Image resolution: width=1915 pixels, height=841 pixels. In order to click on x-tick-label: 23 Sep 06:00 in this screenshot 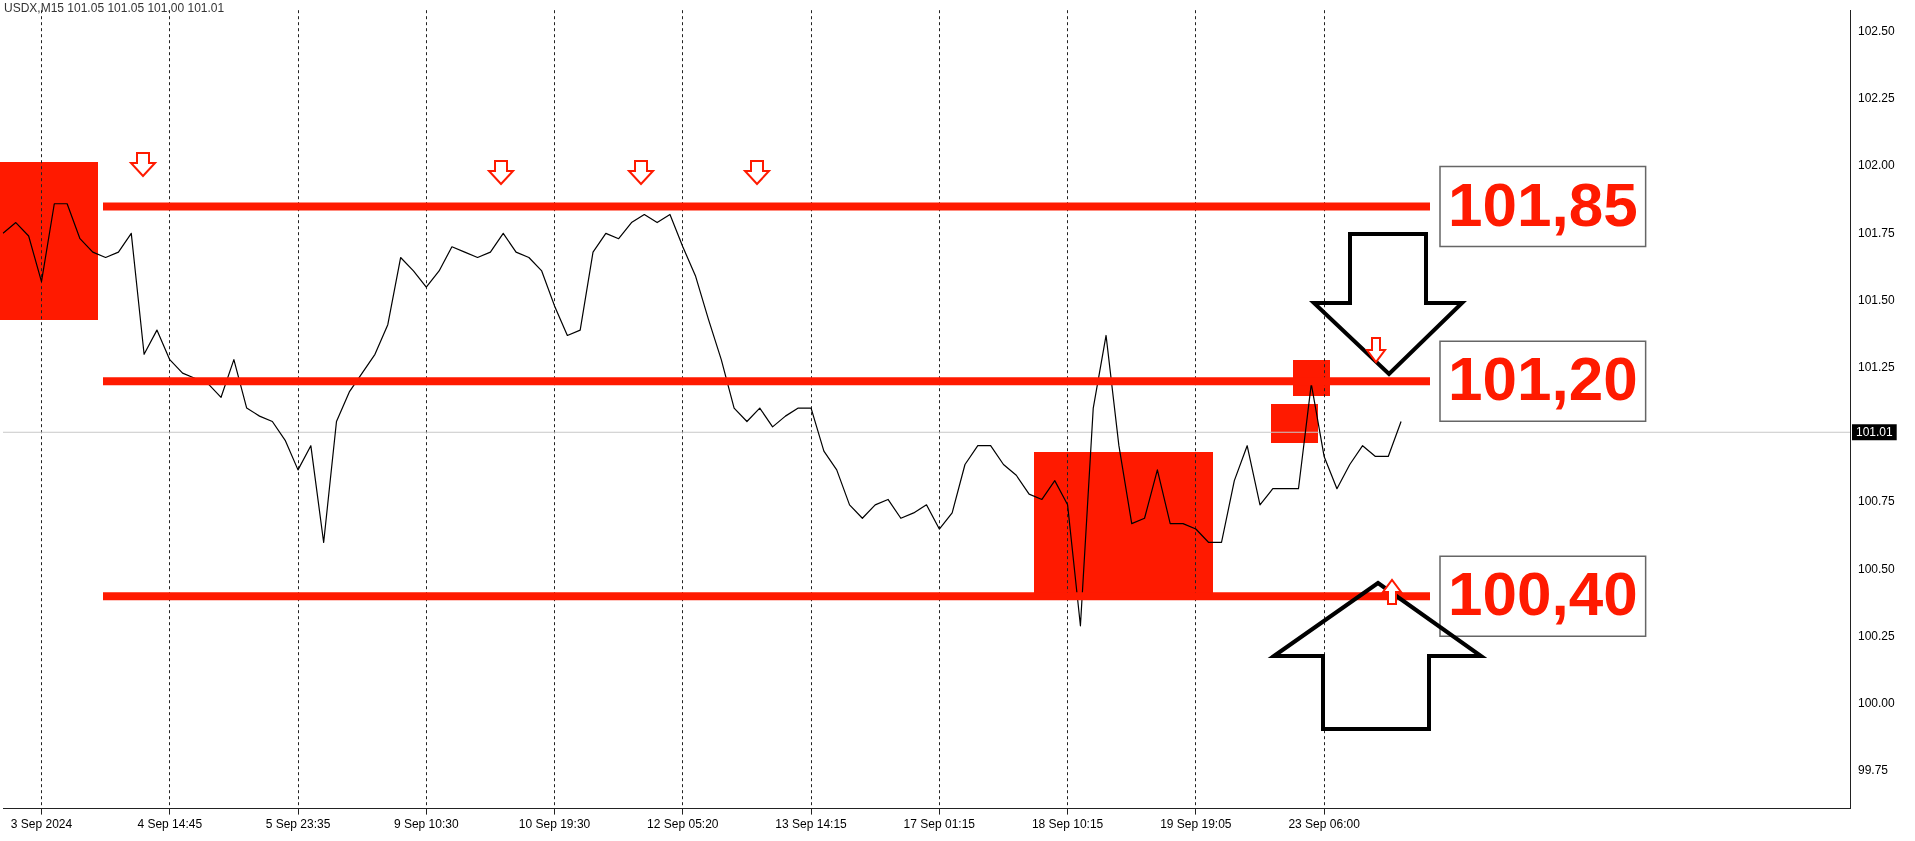, I will do `click(1324, 824)`.